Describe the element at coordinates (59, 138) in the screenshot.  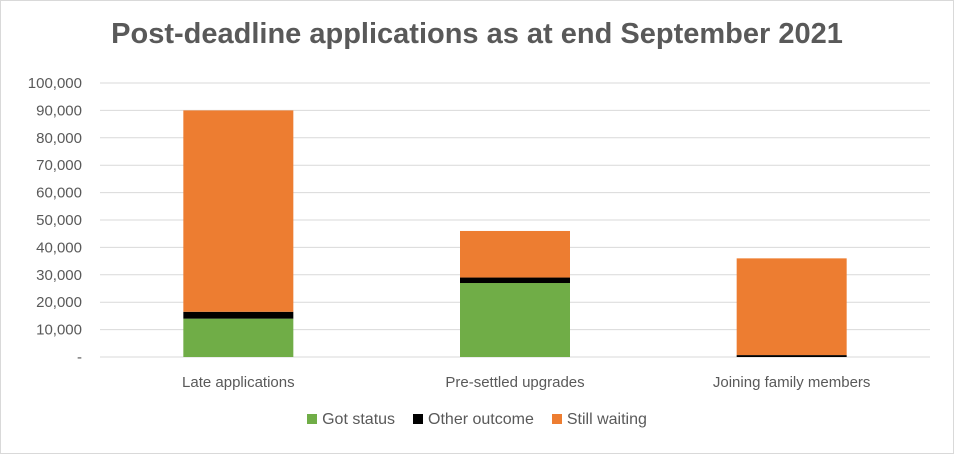
I see `y-tick-label: 80,000` at that location.